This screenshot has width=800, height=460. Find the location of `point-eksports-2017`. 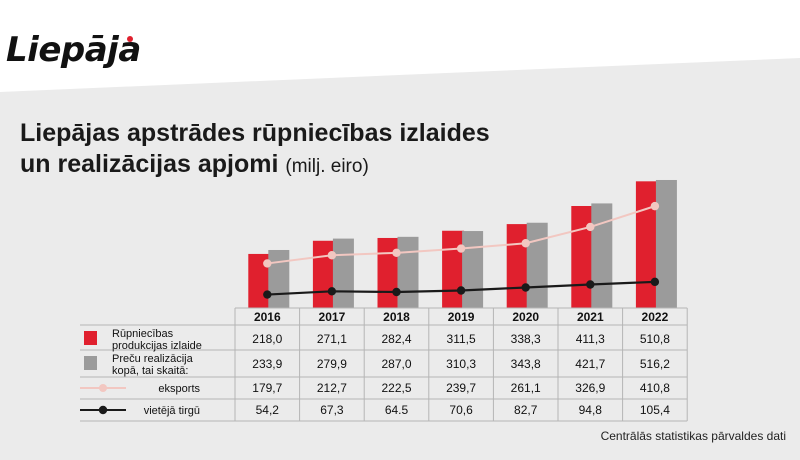

point-eksports-2017 is located at coordinates (332, 255).